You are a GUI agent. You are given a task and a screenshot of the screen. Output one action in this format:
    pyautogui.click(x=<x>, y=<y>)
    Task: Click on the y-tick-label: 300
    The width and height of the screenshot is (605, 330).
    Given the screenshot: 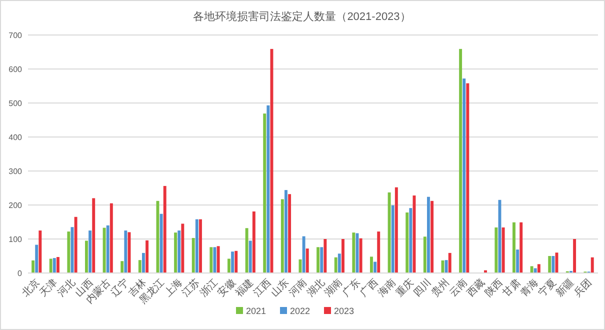 What is the action you would take?
    pyautogui.click(x=15, y=171)
    